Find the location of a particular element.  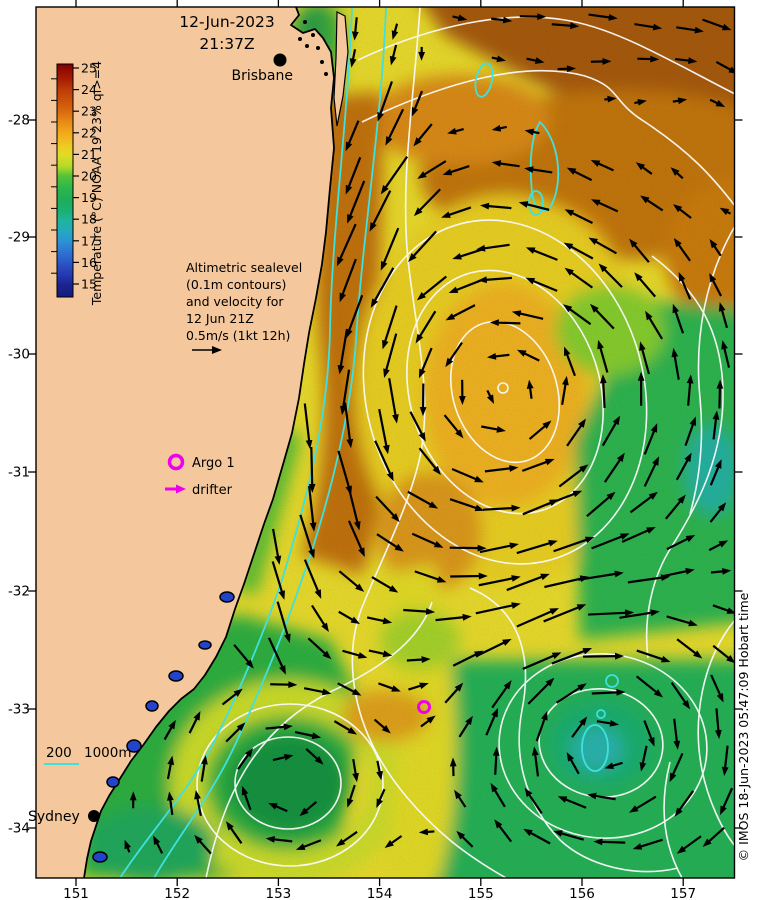

annotation-line: 0.5m/s (1kt 12h) is located at coordinates (238, 335).